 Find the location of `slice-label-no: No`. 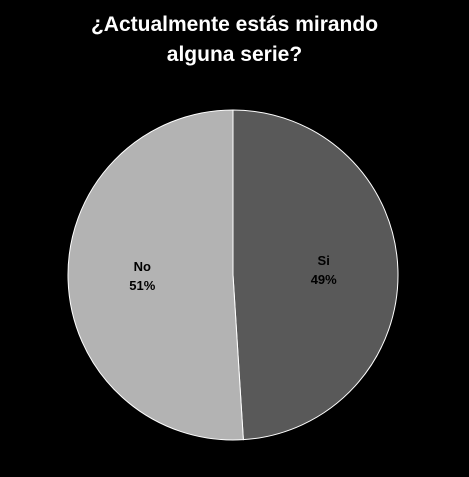

slice-label-no: No is located at coordinates (142, 266).